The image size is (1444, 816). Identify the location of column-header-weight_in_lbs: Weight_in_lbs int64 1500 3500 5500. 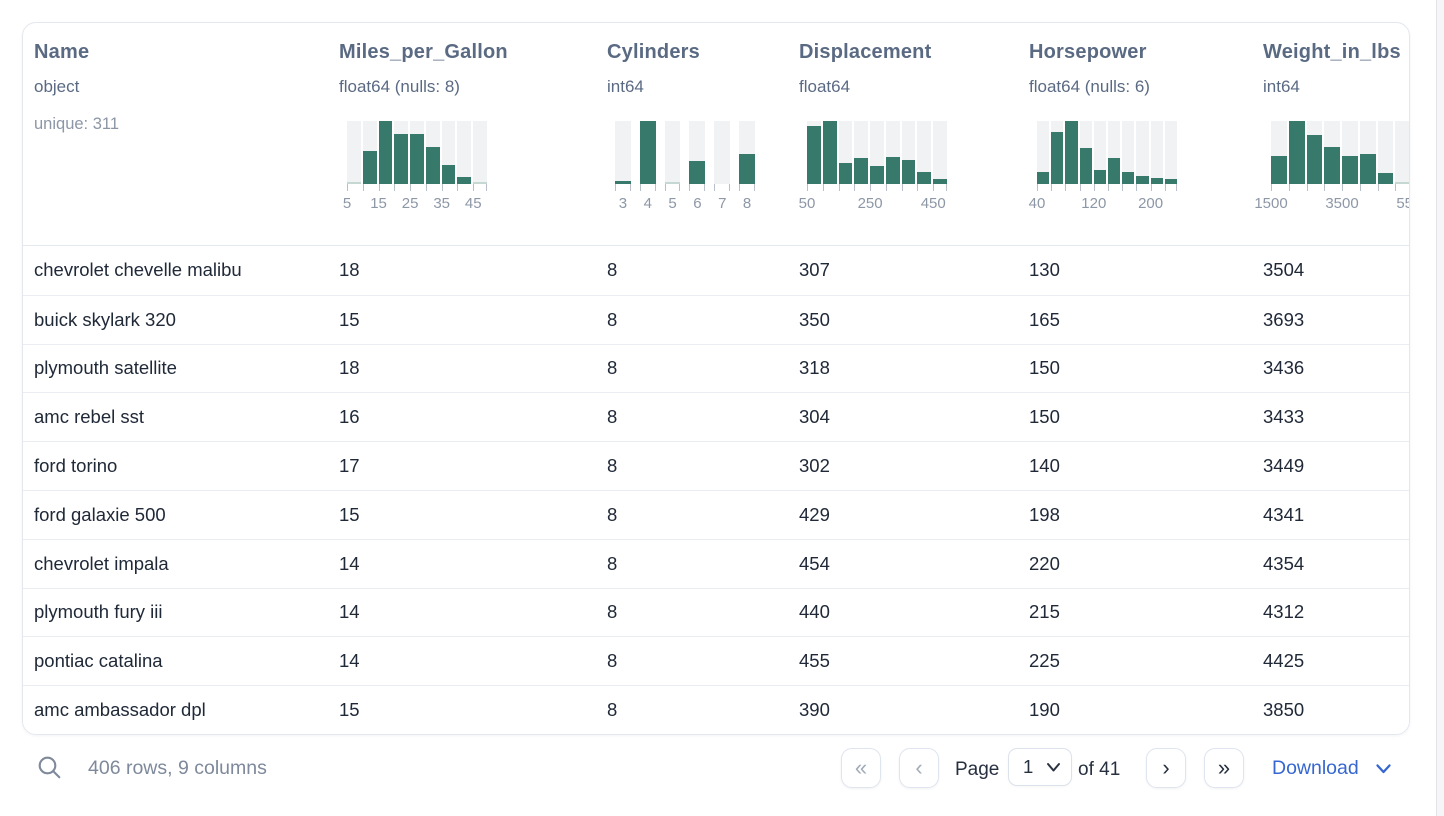
(1331, 134).